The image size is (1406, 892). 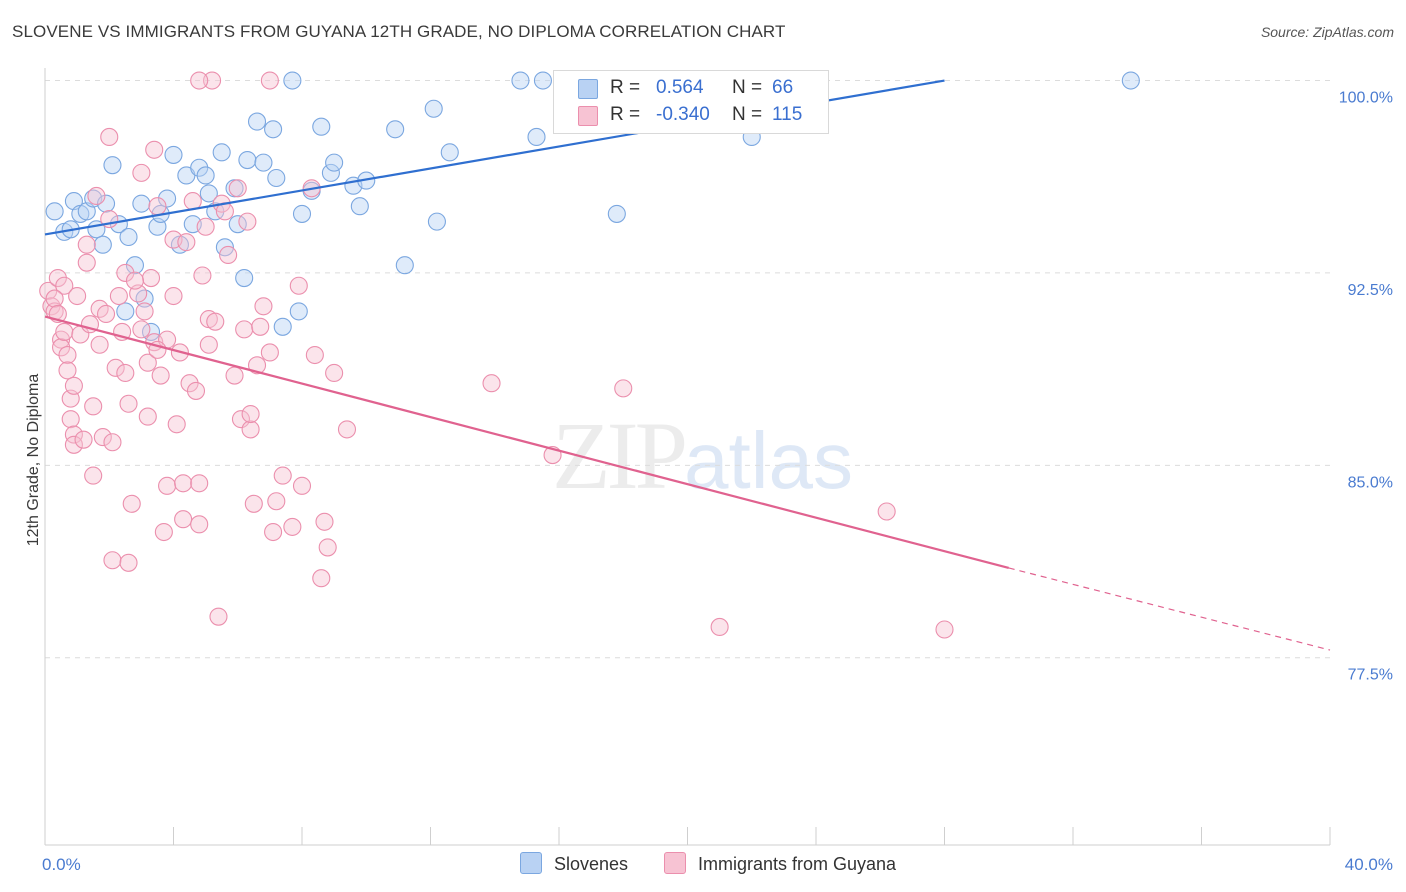 What do you see at coordinates (1327, 32) in the screenshot?
I see `source-label: Source: ZipAtlas.com` at bounding box center [1327, 32].